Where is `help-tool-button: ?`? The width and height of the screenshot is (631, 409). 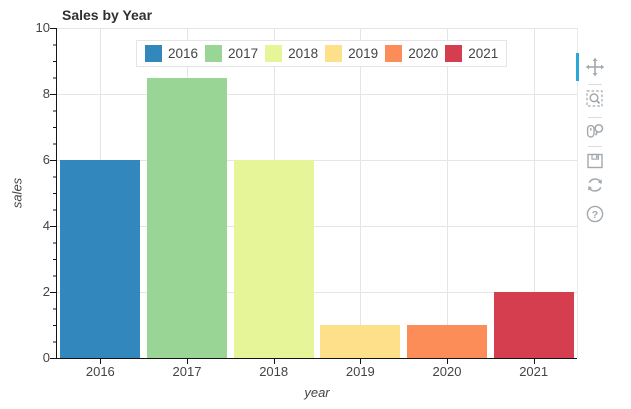
help-tool-button: ? is located at coordinates (596, 214).